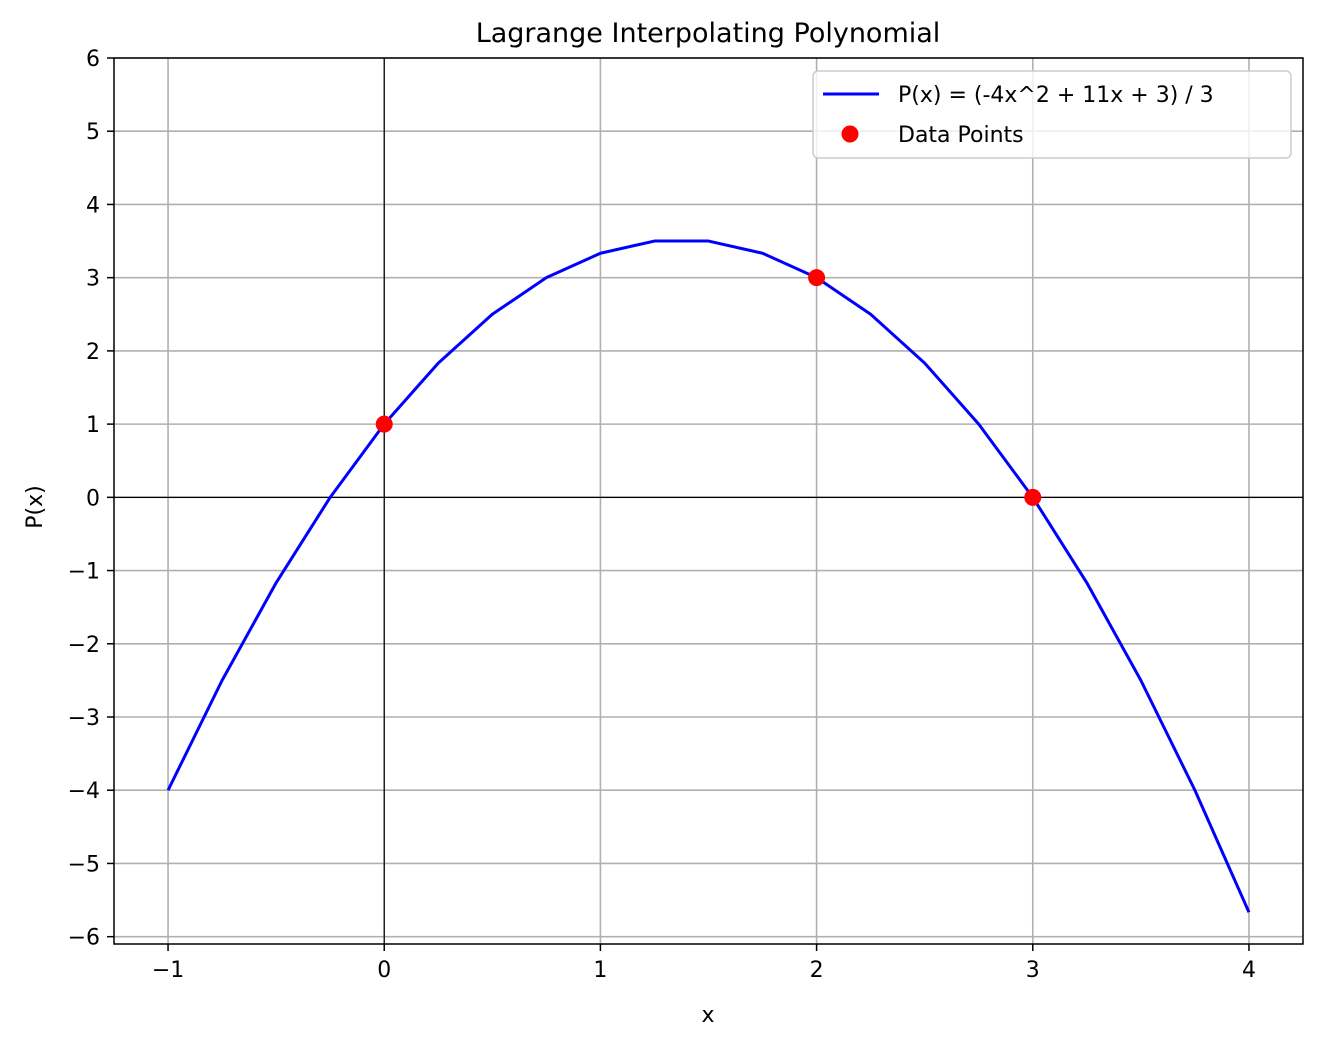 Image resolution: width=1323 pixels, height=1050 pixels. What do you see at coordinates (84, 572) in the screenshot?
I see `y-tick-label: −1` at bounding box center [84, 572].